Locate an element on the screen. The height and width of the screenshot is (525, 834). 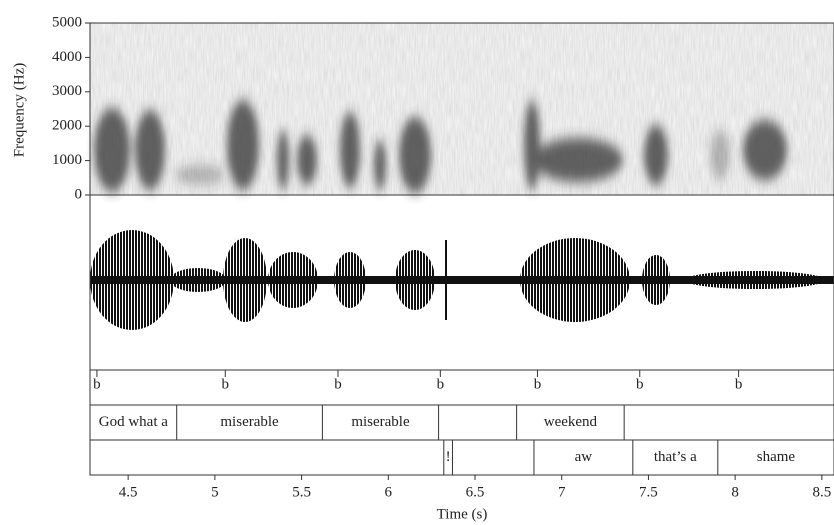
x-tick-label: 7.5 is located at coordinates (648, 492).